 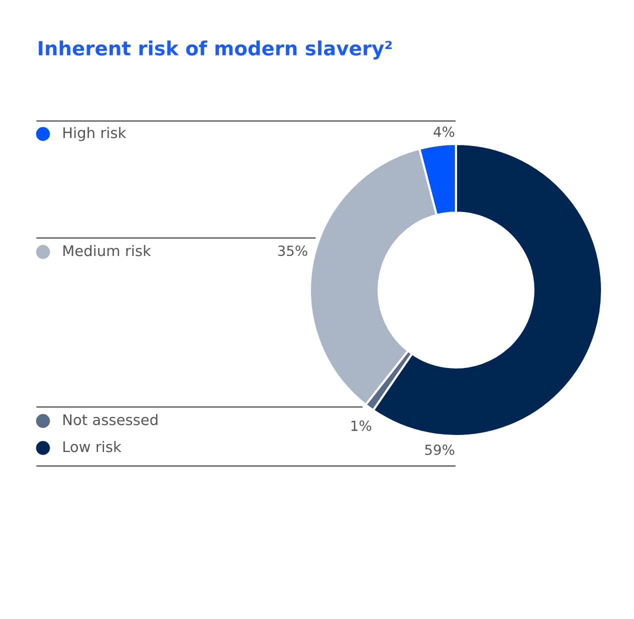 I want to click on legend-label: High risk, so click(x=94, y=134).